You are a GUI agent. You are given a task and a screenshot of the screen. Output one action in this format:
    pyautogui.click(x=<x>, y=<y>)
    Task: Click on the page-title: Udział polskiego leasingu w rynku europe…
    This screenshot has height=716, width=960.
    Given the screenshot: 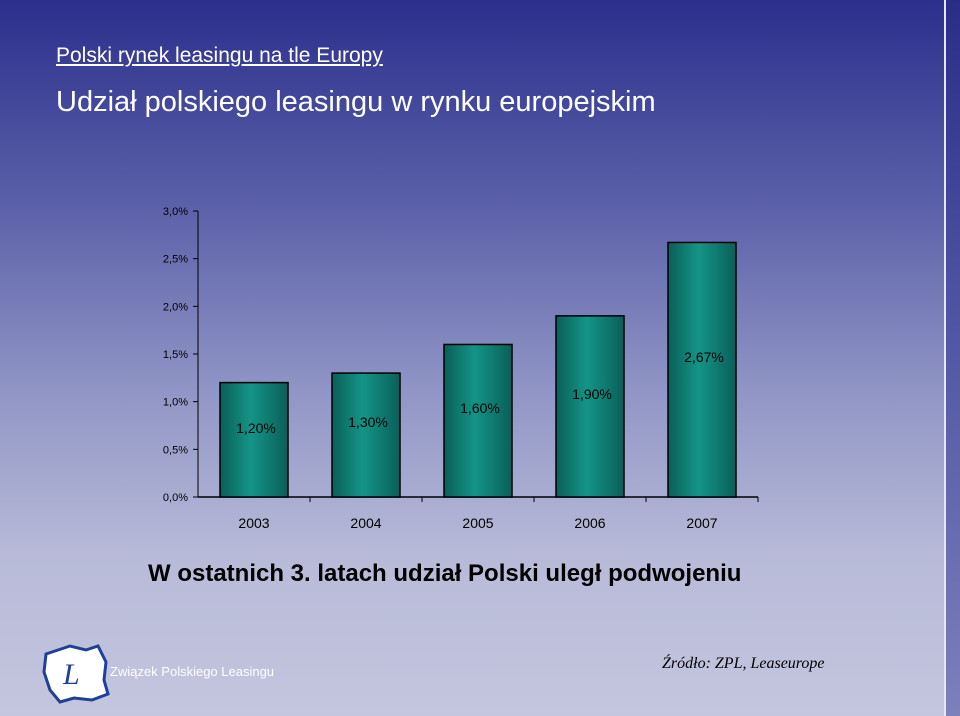 What is the action you would take?
    pyautogui.click(x=356, y=102)
    